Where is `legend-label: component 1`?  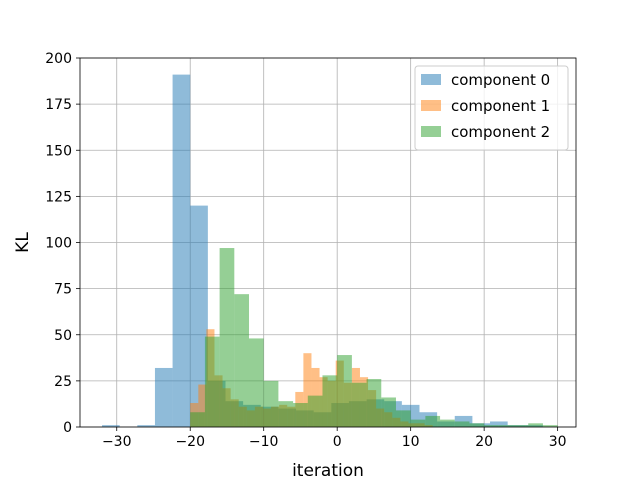
legend-label: component 1 is located at coordinates (500, 106).